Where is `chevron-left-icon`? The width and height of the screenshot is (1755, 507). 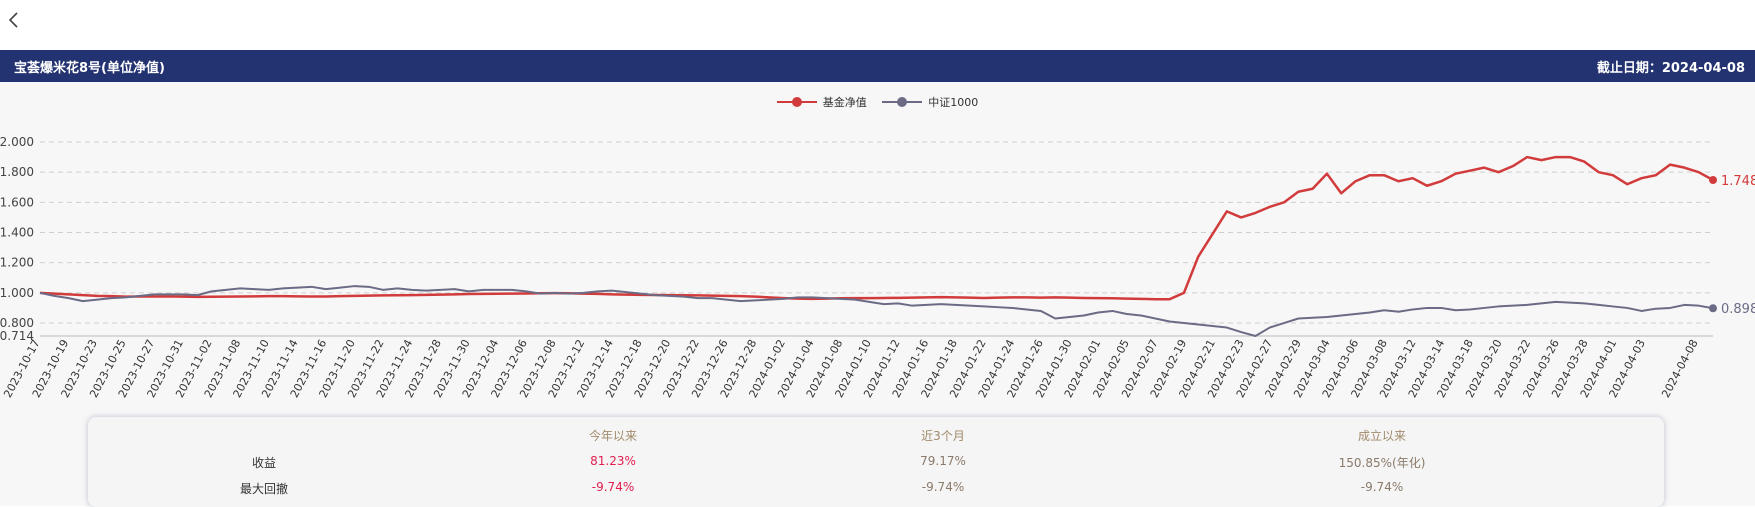 chevron-left-icon is located at coordinates (14, 20).